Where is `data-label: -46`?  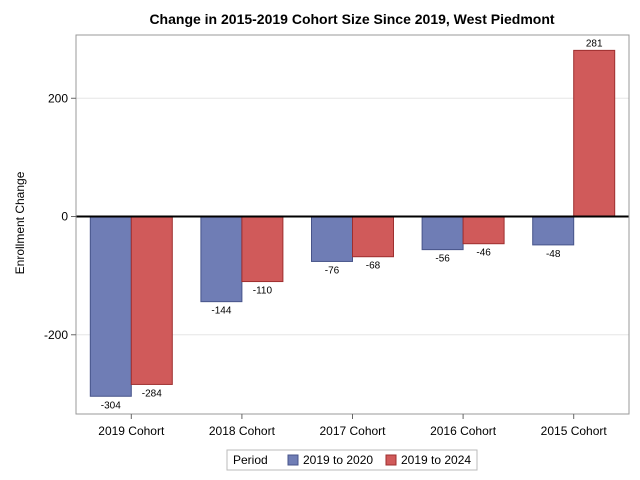 data-label: -46 is located at coordinates (483, 253).